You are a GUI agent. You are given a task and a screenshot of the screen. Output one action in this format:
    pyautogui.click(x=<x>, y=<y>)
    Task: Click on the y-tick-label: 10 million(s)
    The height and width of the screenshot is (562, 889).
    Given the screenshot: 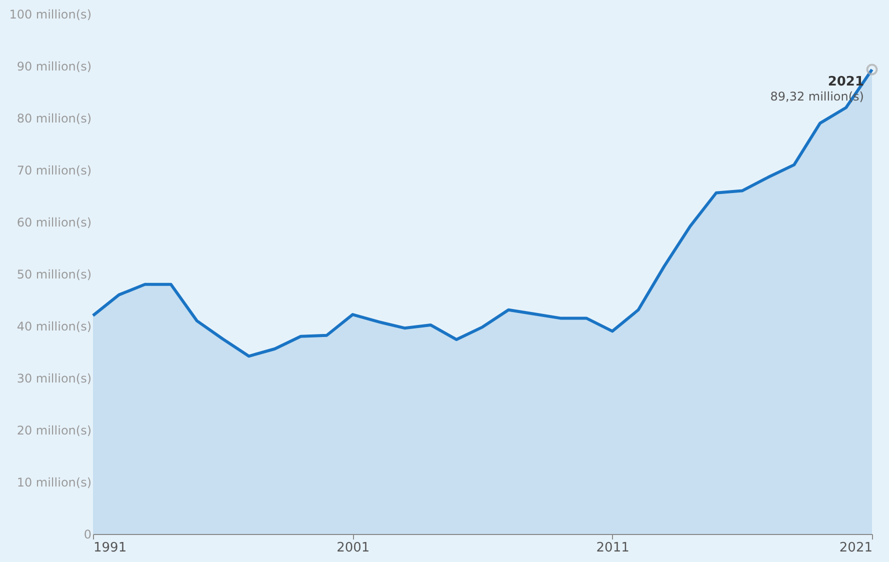 What is the action you would take?
    pyautogui.click(x=54, y=483)
    